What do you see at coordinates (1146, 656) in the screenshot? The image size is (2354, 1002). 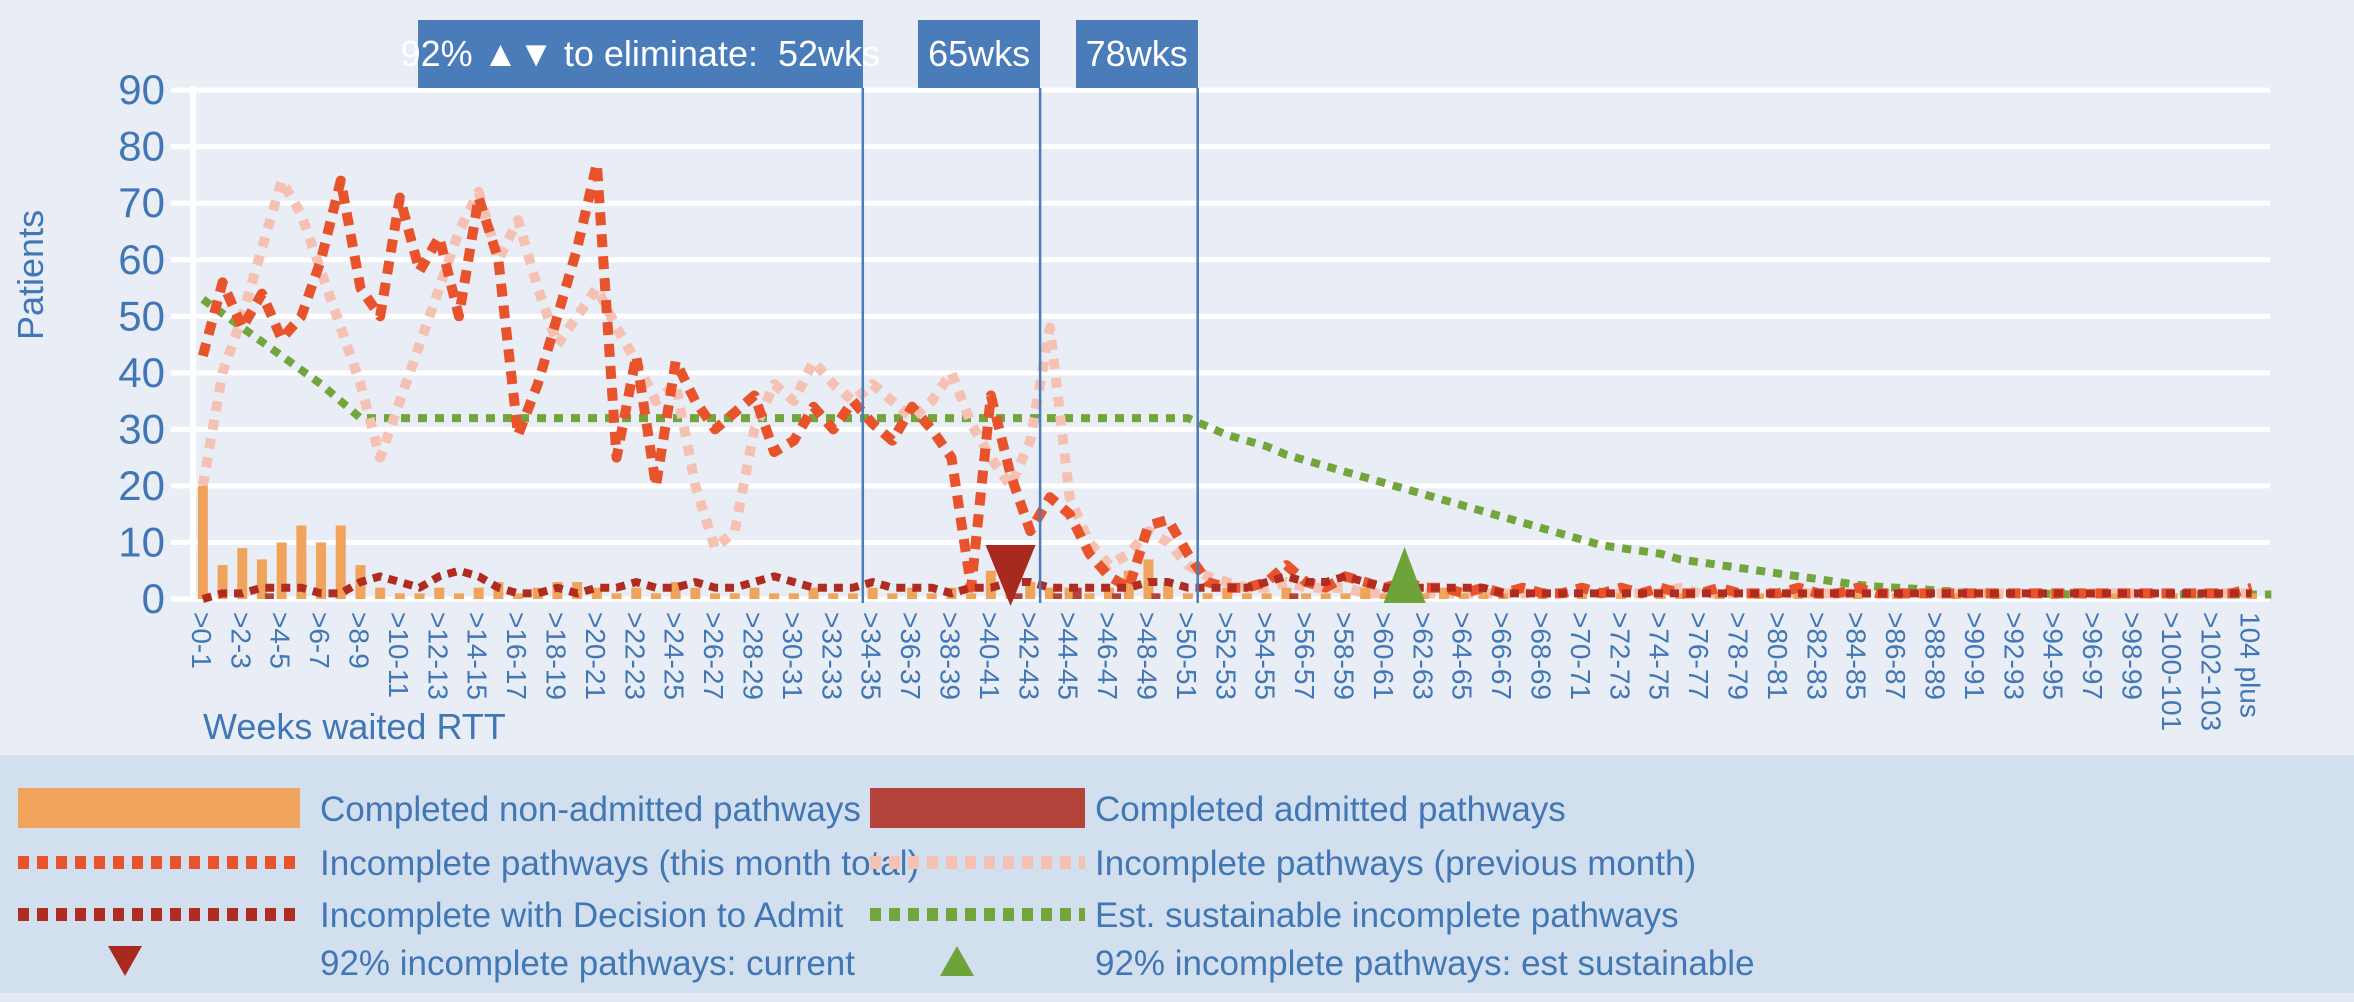 I see `svg-text: >48-49` at bounding box center [1146, 656].